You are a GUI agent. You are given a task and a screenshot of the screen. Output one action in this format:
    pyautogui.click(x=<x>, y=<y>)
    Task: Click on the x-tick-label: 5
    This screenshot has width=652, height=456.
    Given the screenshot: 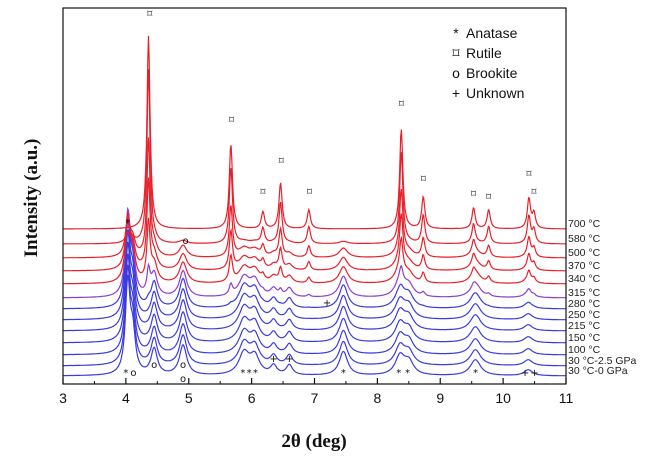 What is the action you would take?
    pyautogui.click(x=189, y=398)
    